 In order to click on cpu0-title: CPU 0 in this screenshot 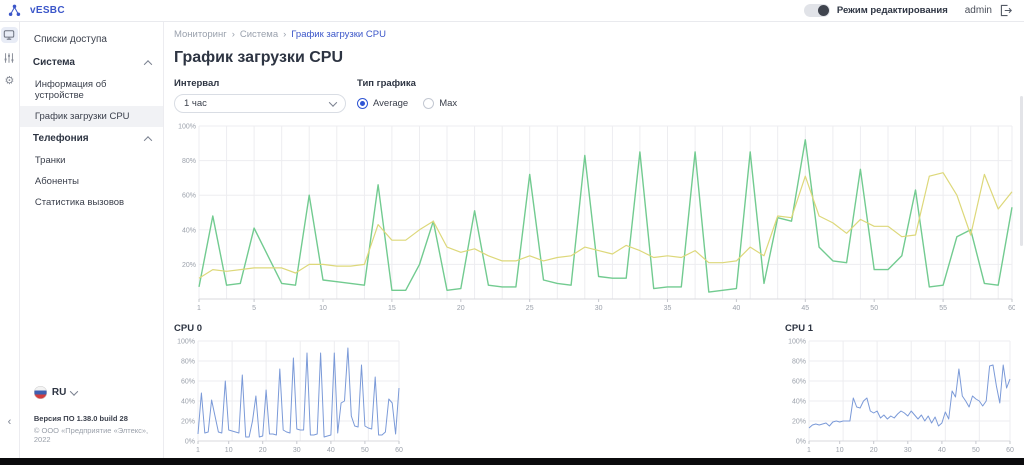, I will do `click(188, 328)`.